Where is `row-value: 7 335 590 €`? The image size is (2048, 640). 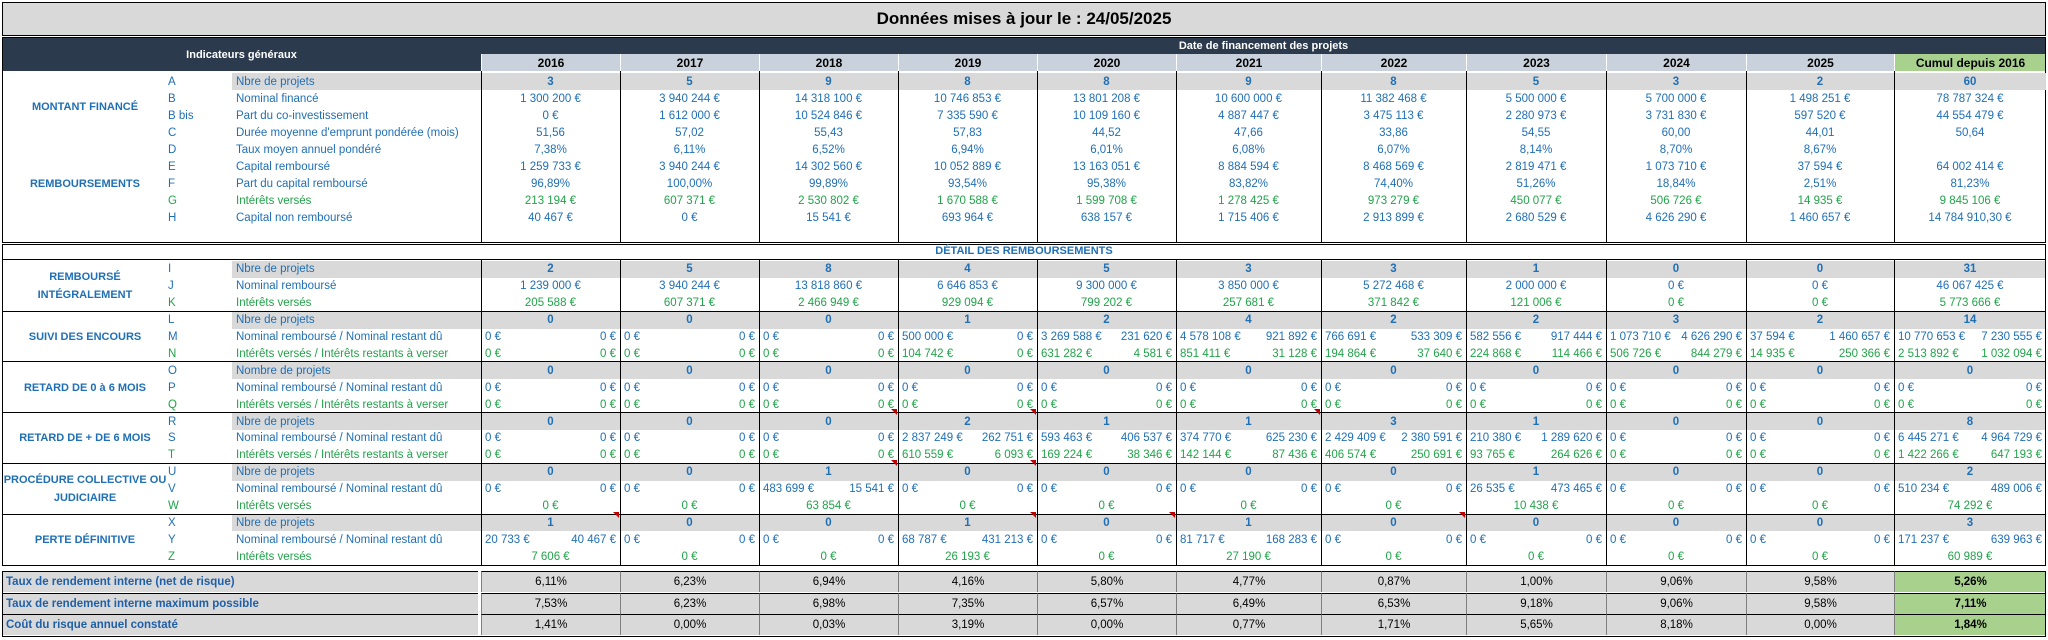 row-value: 7 335 590 € is located at coordinates (967, 115).